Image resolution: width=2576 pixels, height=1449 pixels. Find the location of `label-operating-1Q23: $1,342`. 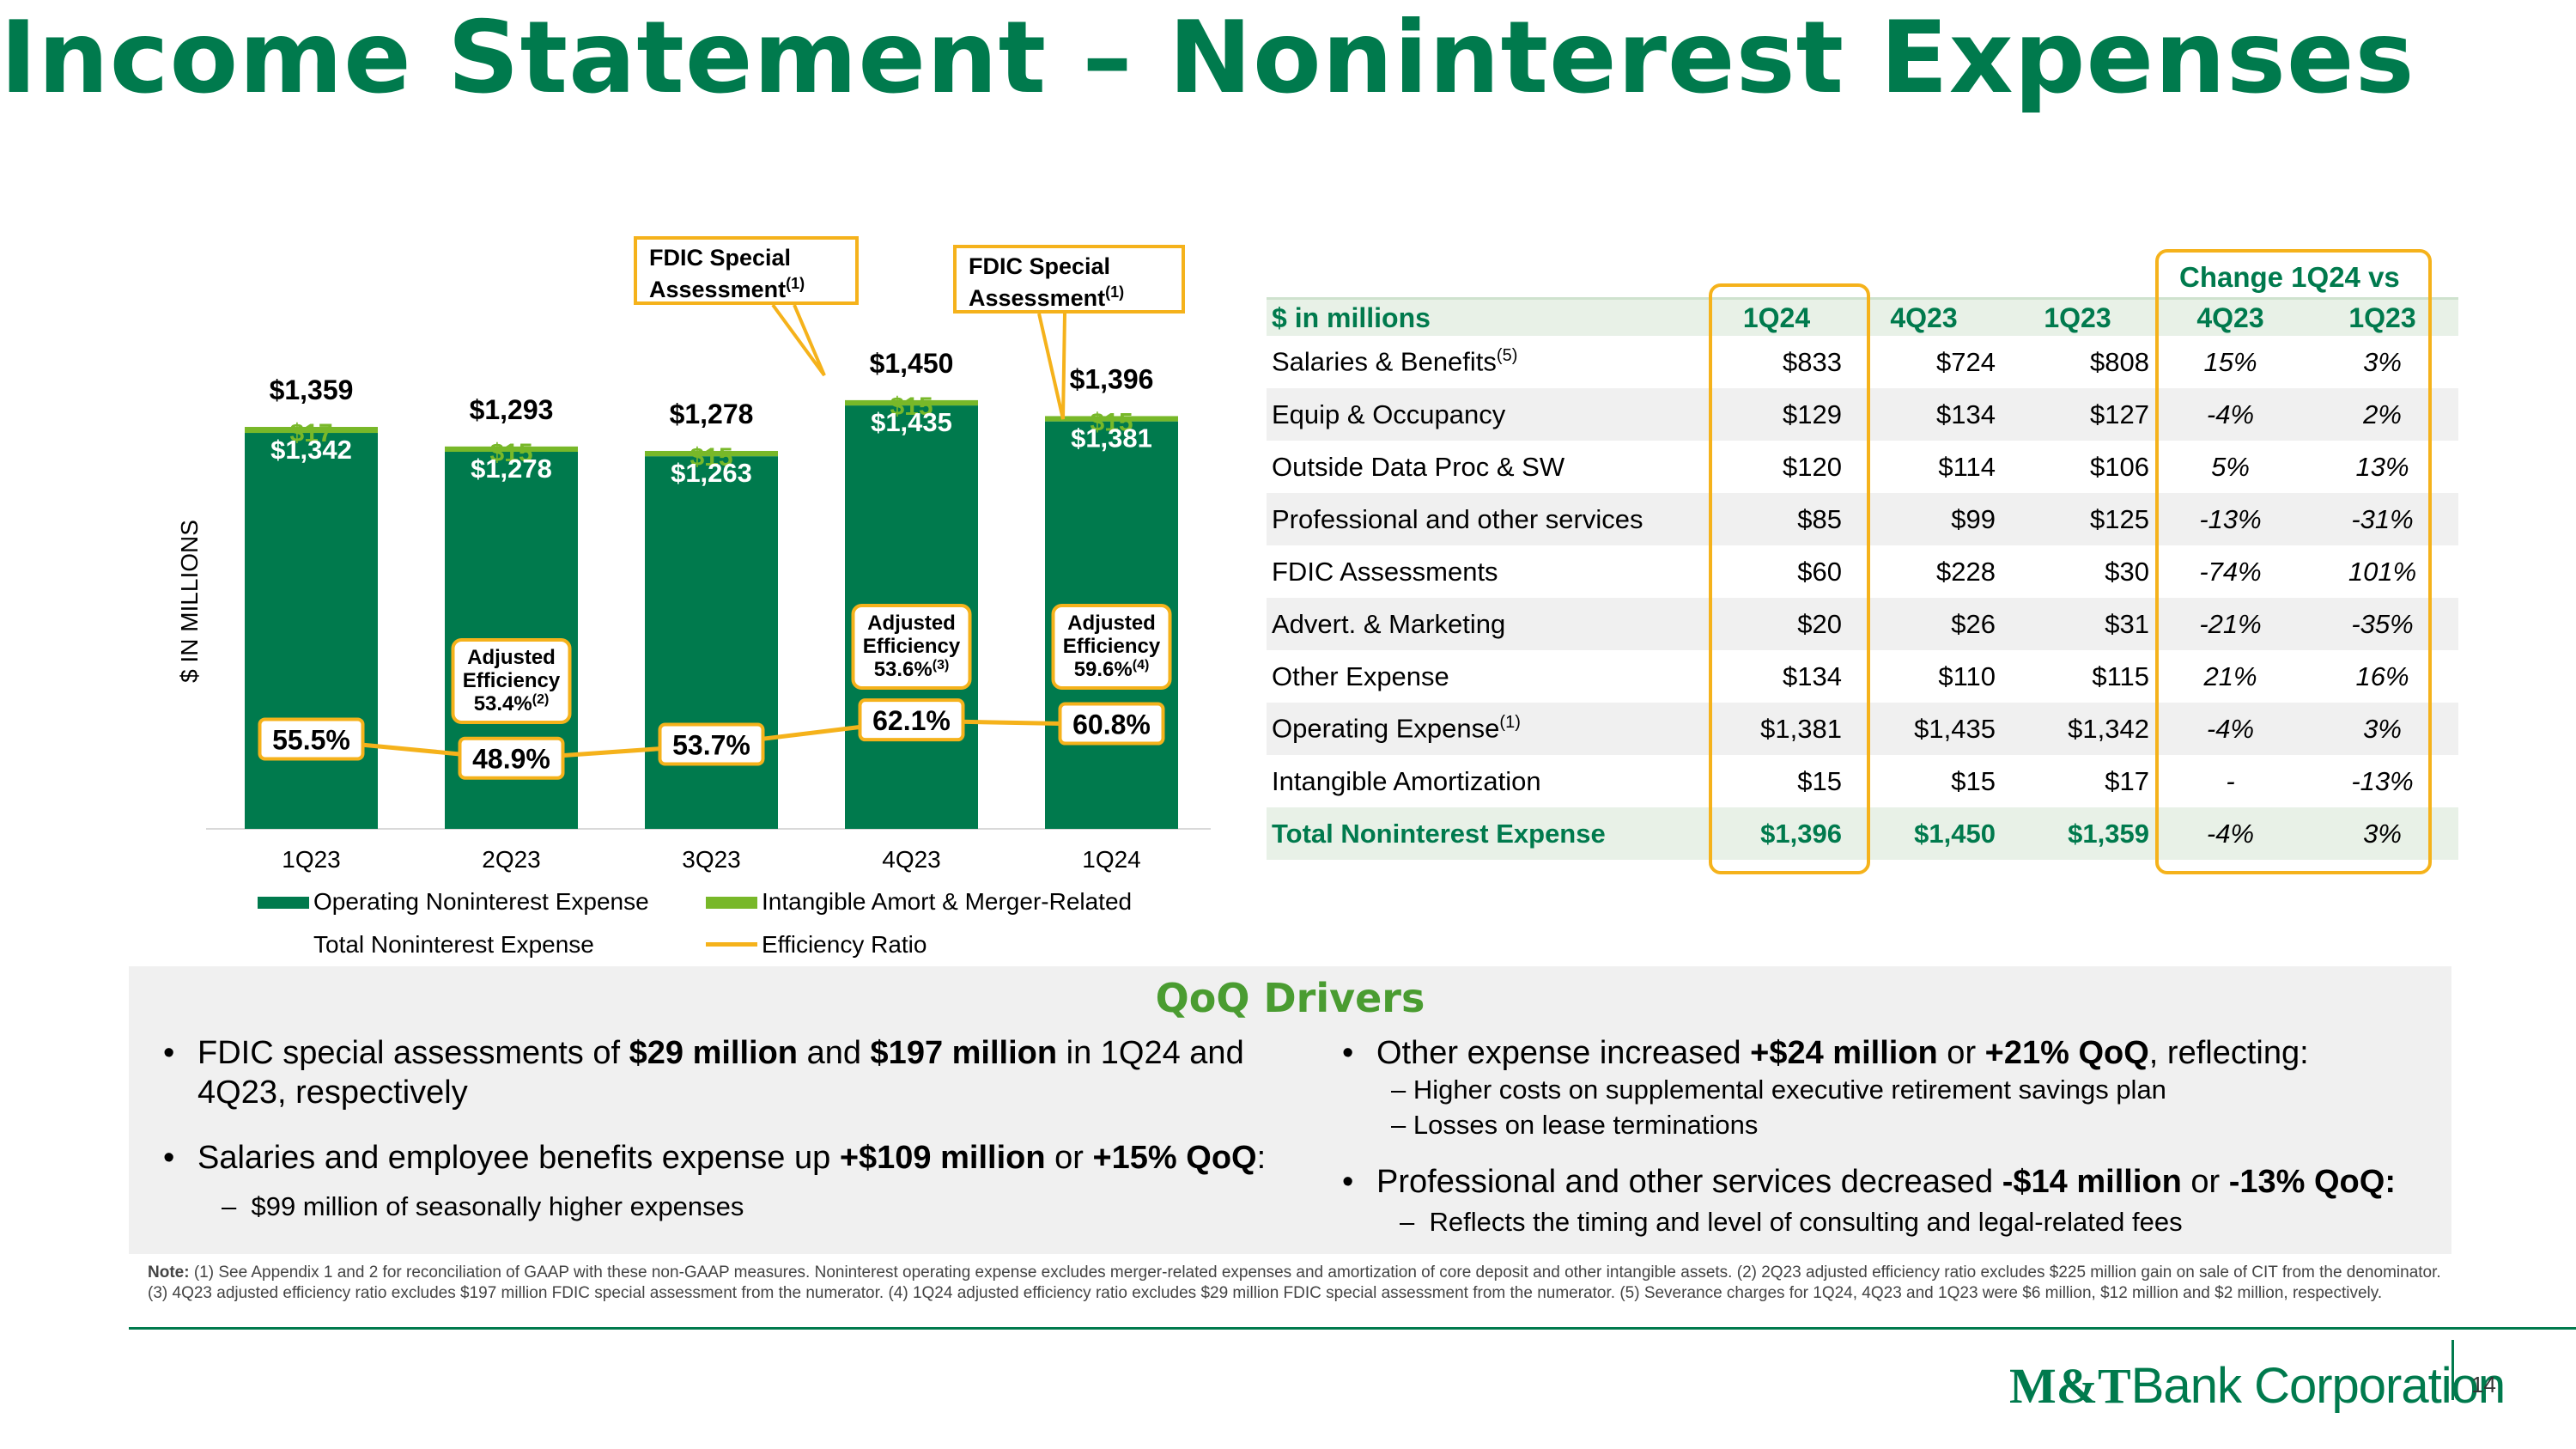

label-operating-1Q23: $1,342 is located at coordinates (311, 450).